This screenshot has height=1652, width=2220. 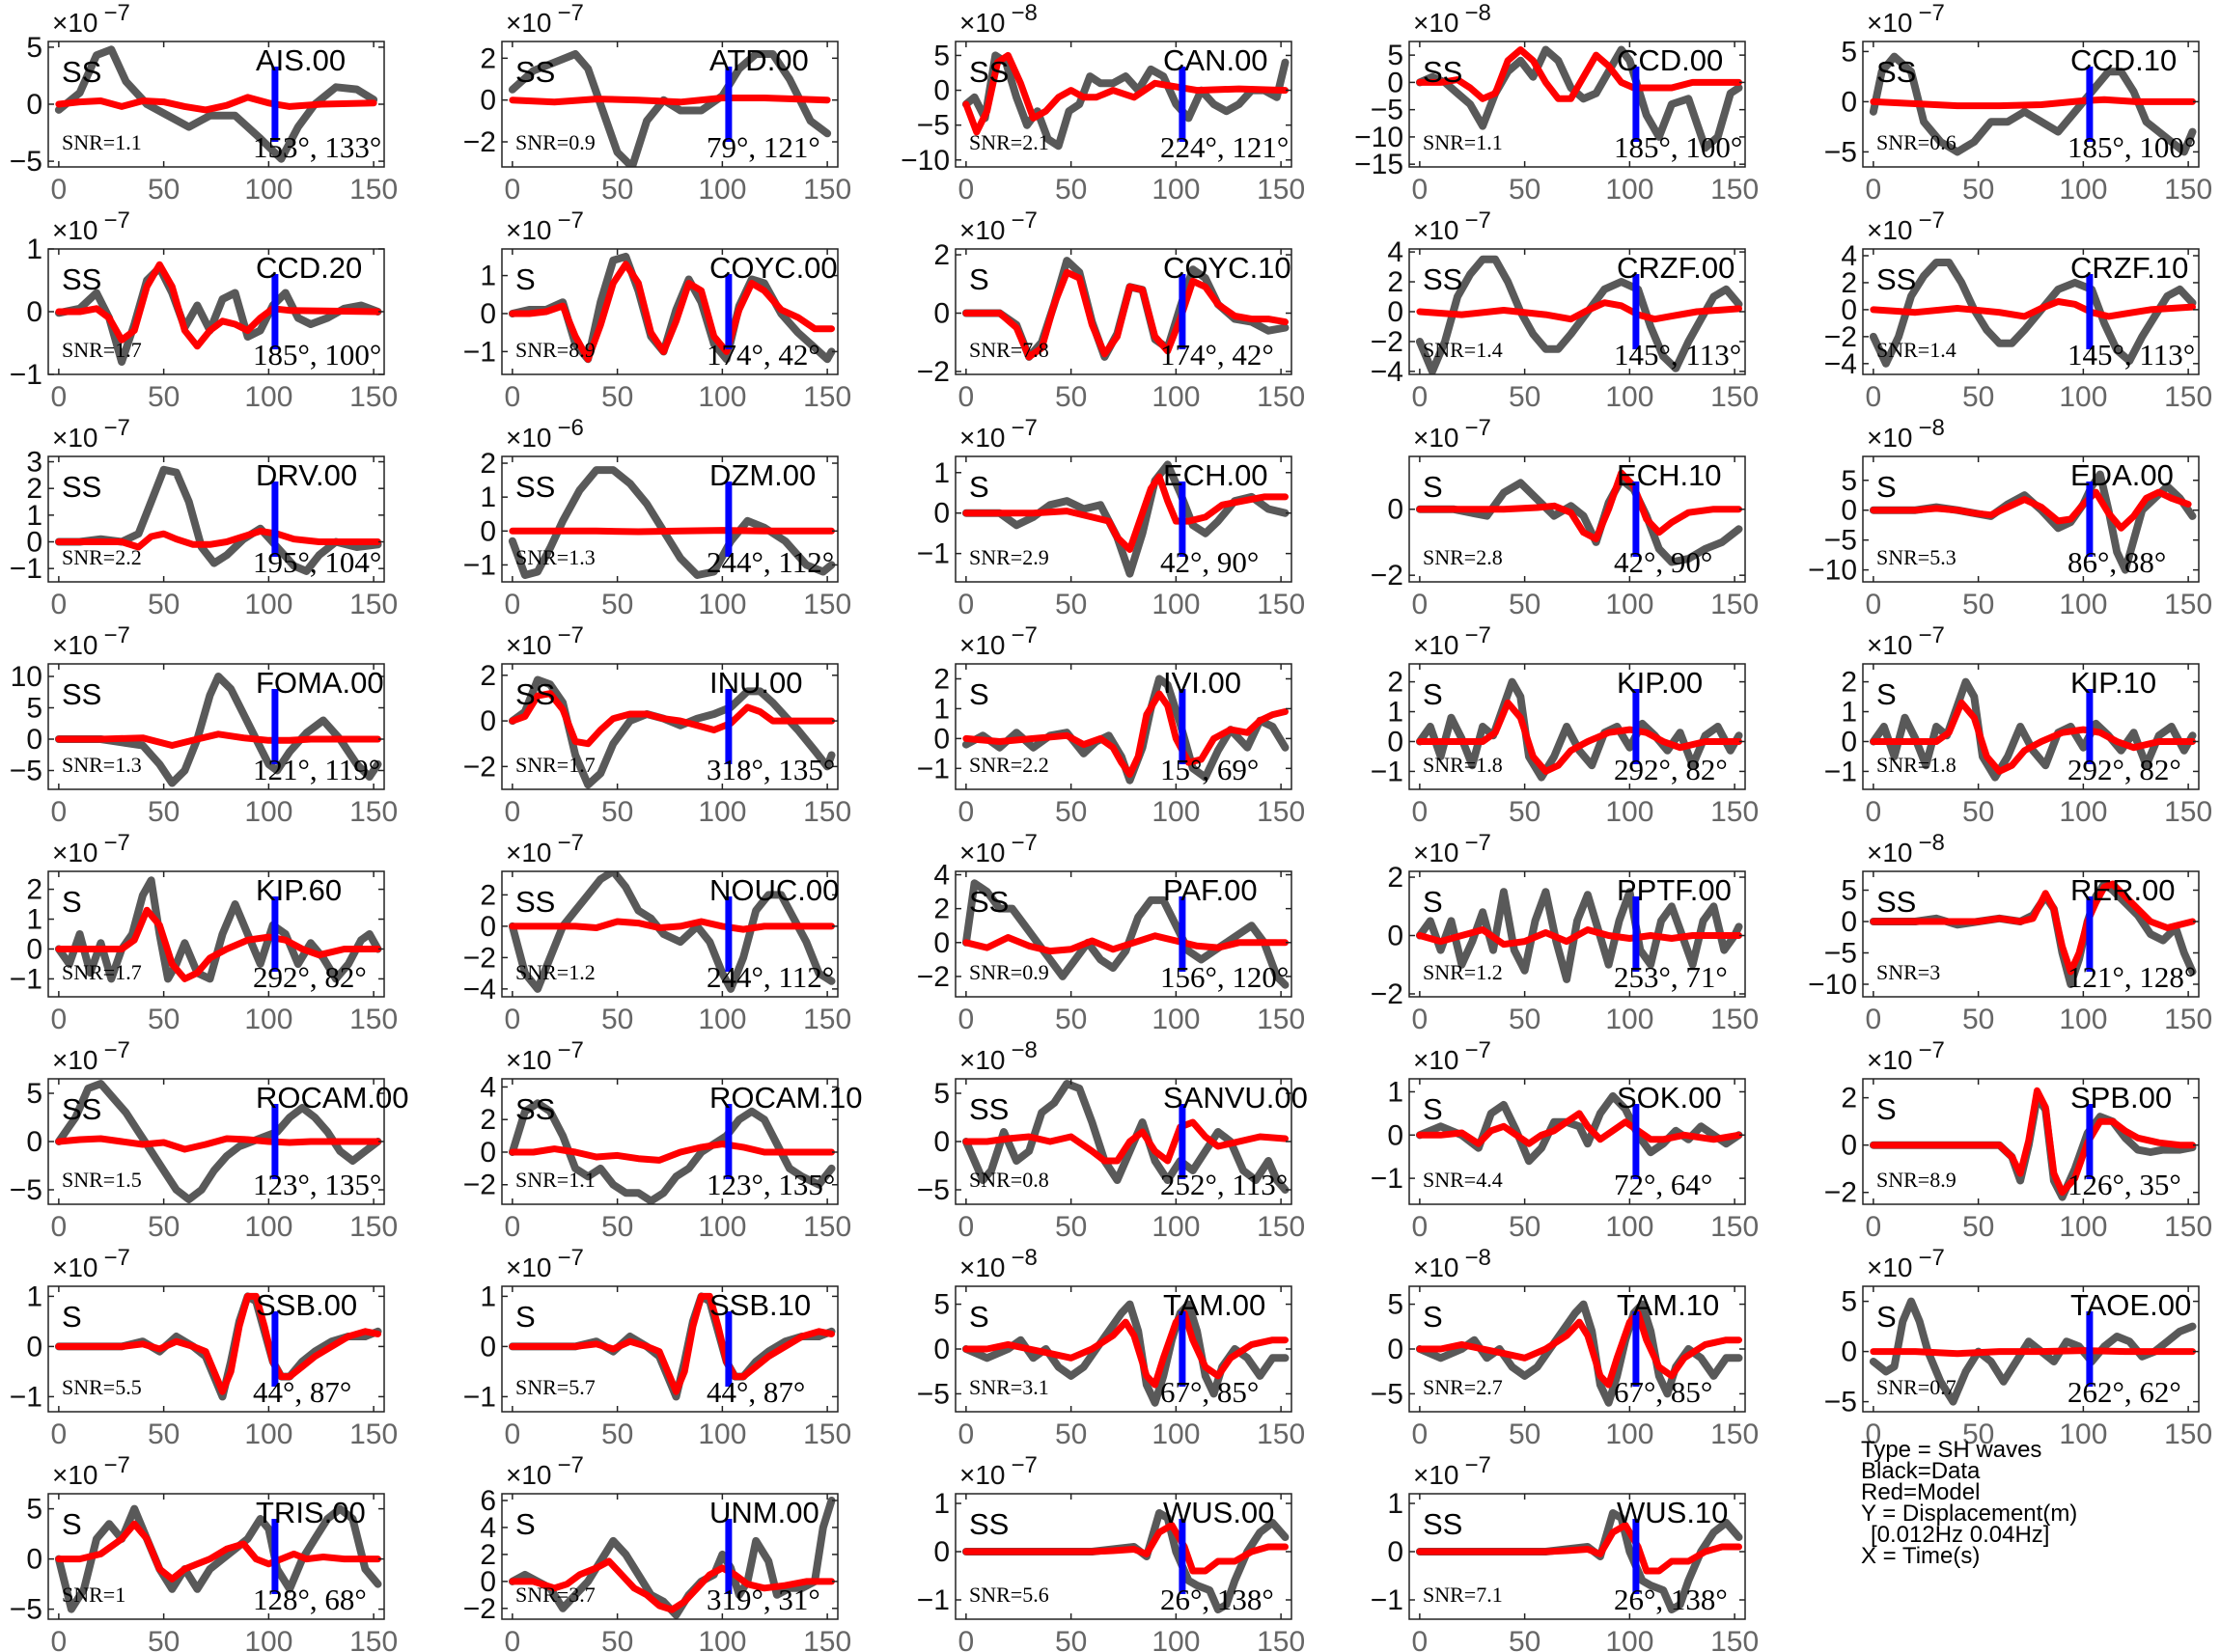 I want to click on y-tick-label: 4, so click(x=488, y=1087).